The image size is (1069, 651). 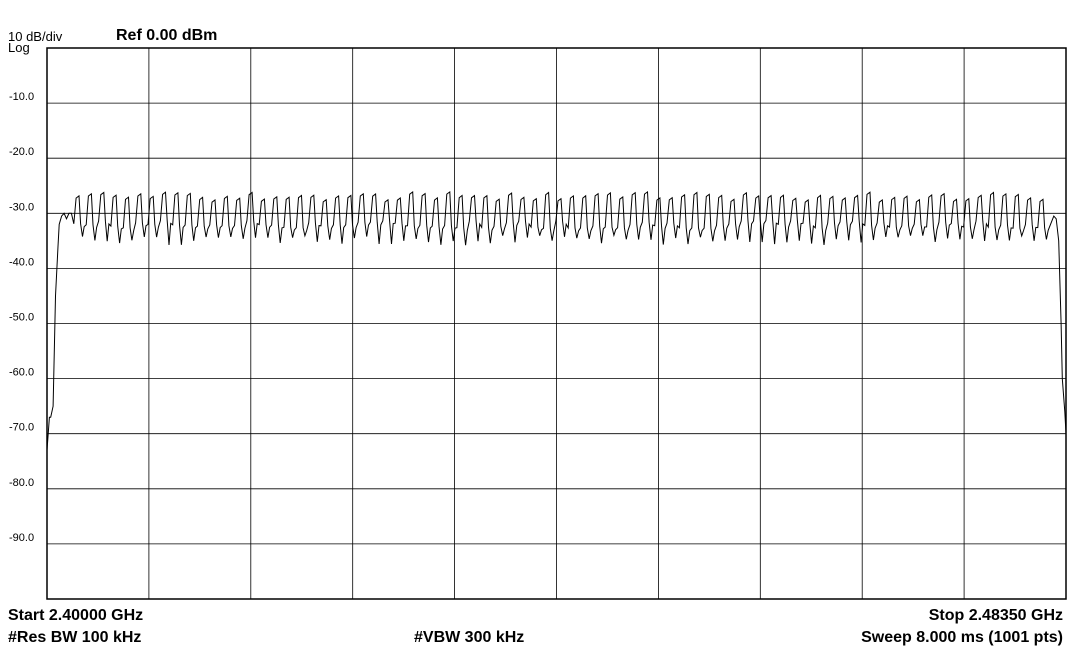 I want to click on y-tick-label: -40.0, so click(x=21, y=262).